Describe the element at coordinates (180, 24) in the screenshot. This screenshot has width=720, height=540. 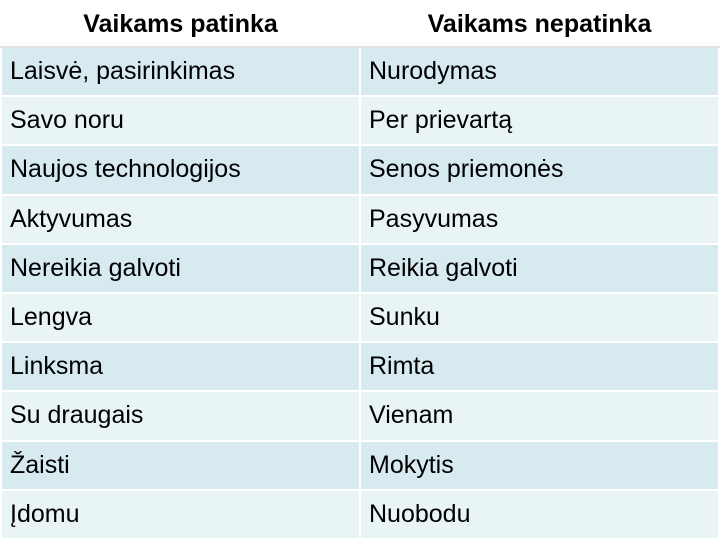
I see `header-cell: Vaikams patinka` at that location.